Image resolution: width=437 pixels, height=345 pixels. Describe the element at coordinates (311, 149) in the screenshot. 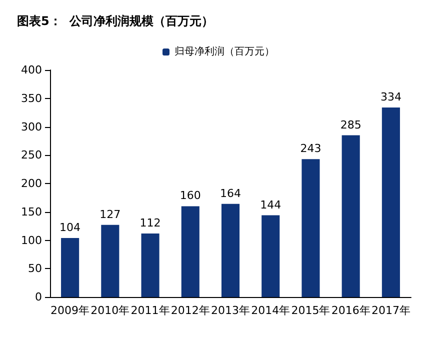

I see `data-label: 243` at that location.